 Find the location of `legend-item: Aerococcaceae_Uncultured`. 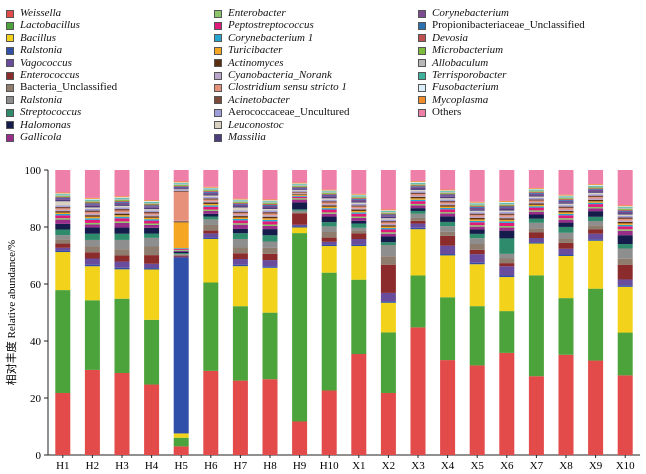

legend-item: Aerococcaceae_Uncultured is located at coordinates (282, 112).